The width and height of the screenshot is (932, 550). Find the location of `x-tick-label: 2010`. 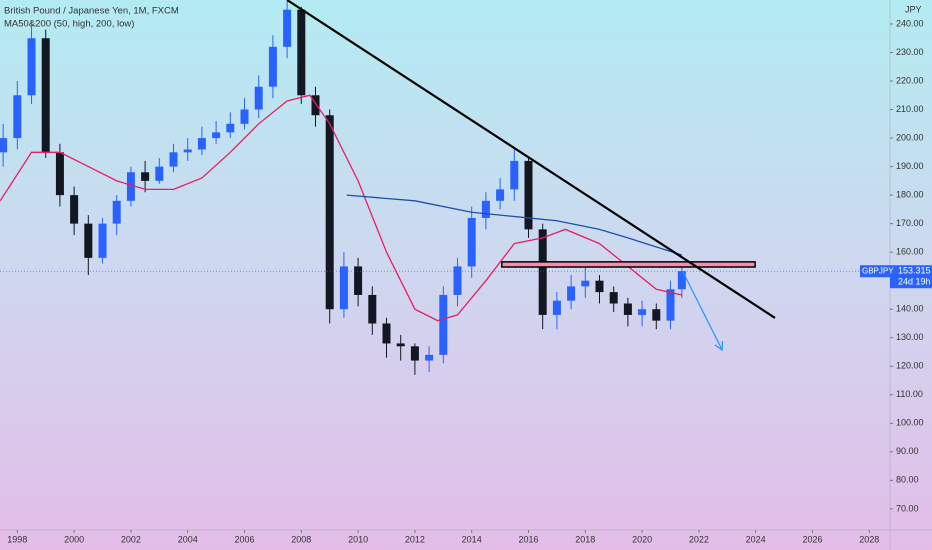

x-tick-label: 2010 is located at coordinates (358, 539).